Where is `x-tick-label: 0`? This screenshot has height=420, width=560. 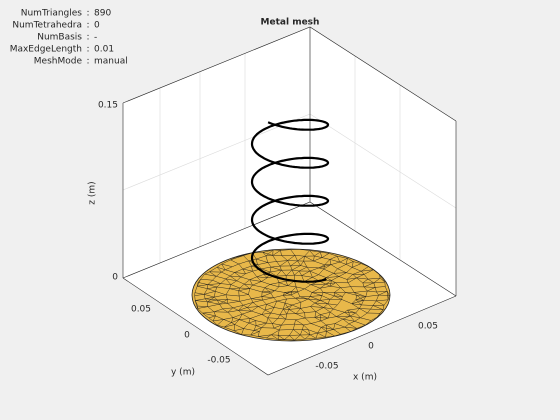 x-tick-label: 0 is located at coordinates (371, 347).